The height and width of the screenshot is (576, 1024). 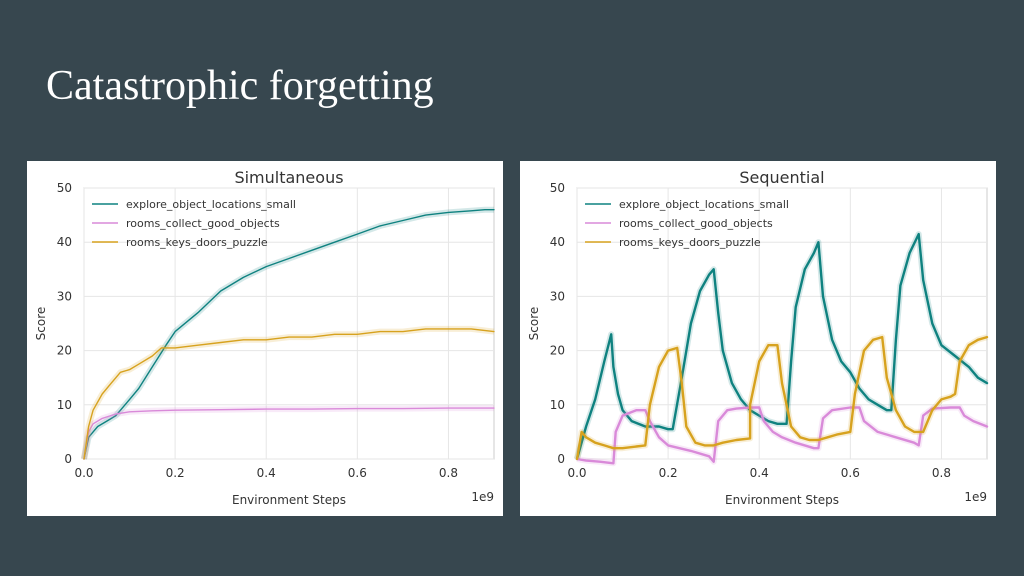 What do you see at coordinates (781, 177) in the screenshot?
I see `chart-title: Sequential` at bounding box center [781, 177].